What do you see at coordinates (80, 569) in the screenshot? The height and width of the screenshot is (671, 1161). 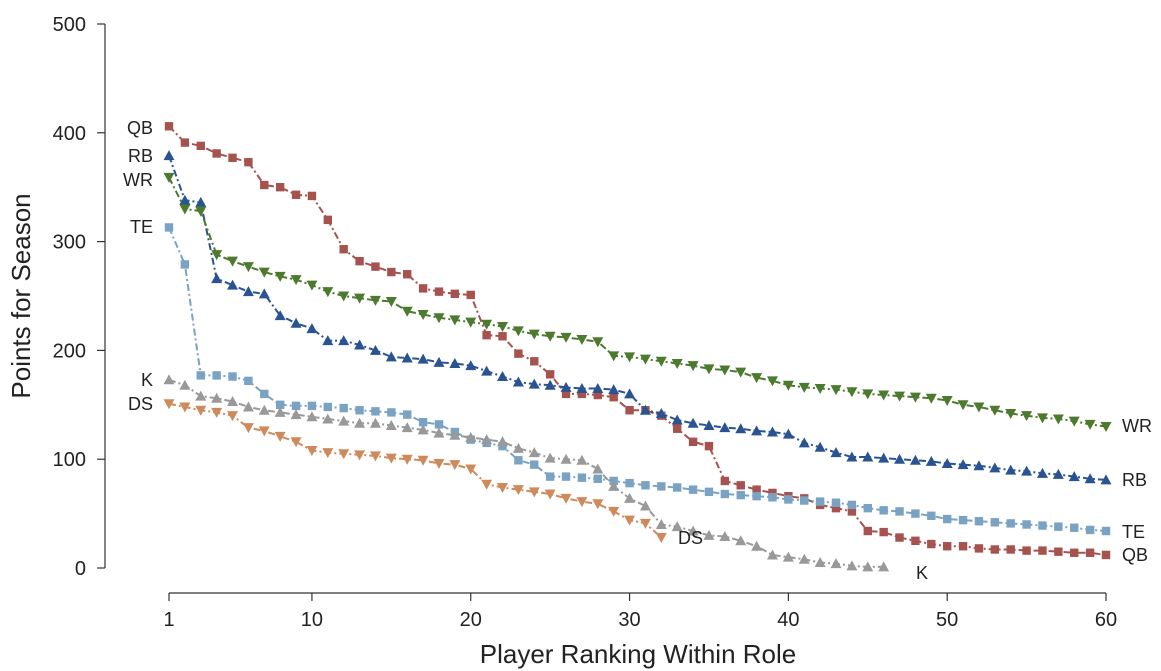 I see `y-tick-label: 0` at bounding box center [80, 569].